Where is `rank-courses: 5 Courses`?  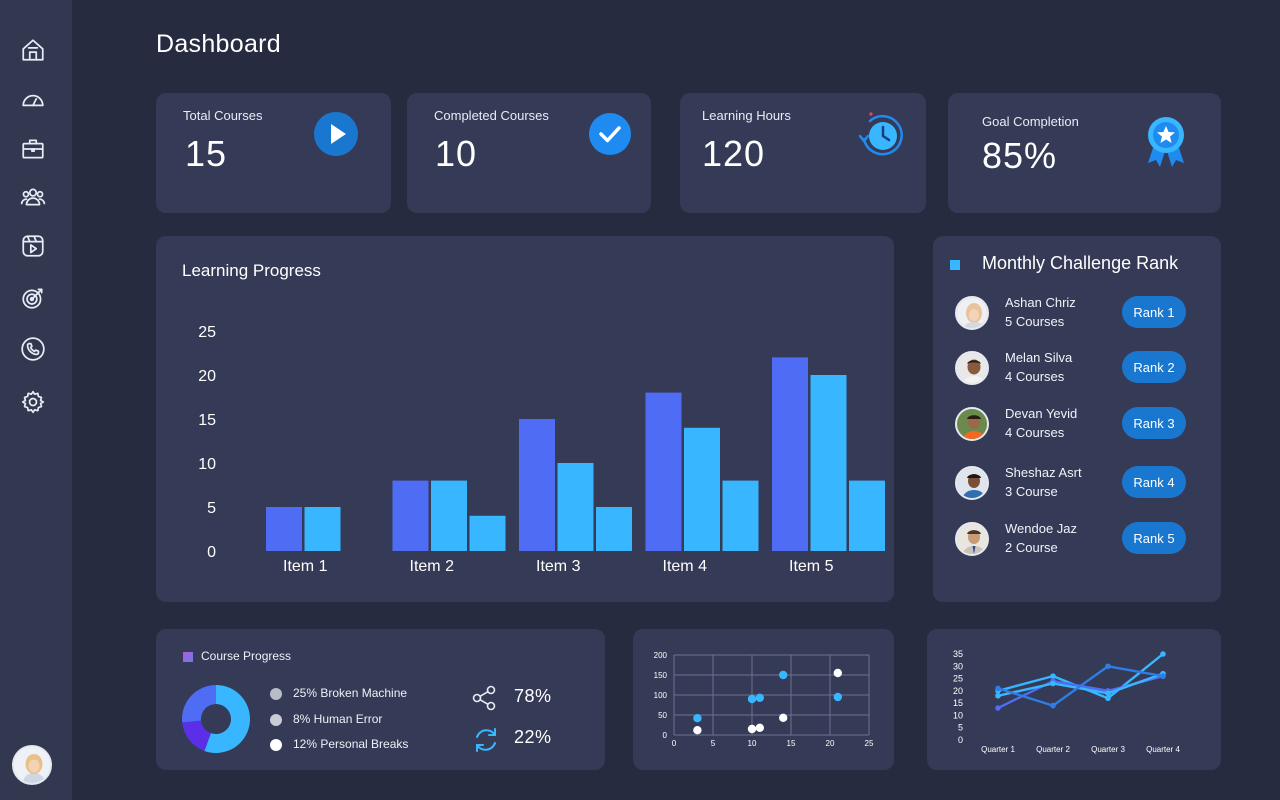 rank-courses: 5 Courses is located at coordinates (1035, 321).